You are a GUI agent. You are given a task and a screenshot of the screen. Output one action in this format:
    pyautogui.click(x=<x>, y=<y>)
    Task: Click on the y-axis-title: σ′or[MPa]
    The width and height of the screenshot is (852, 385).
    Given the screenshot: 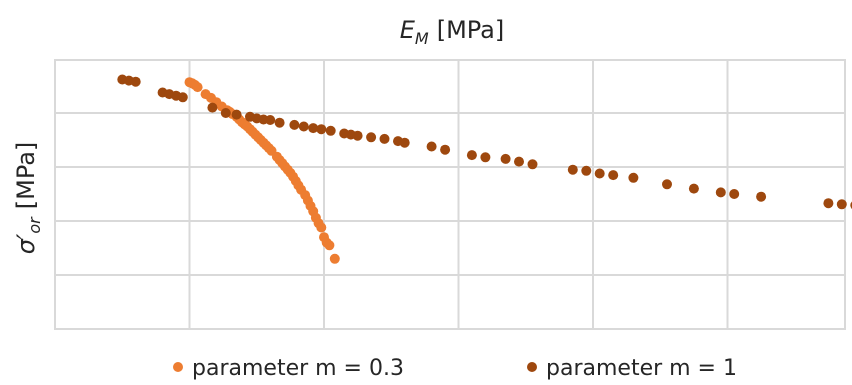 What is the action you would take?
    pyautogui.click(x=28, y=198)
    